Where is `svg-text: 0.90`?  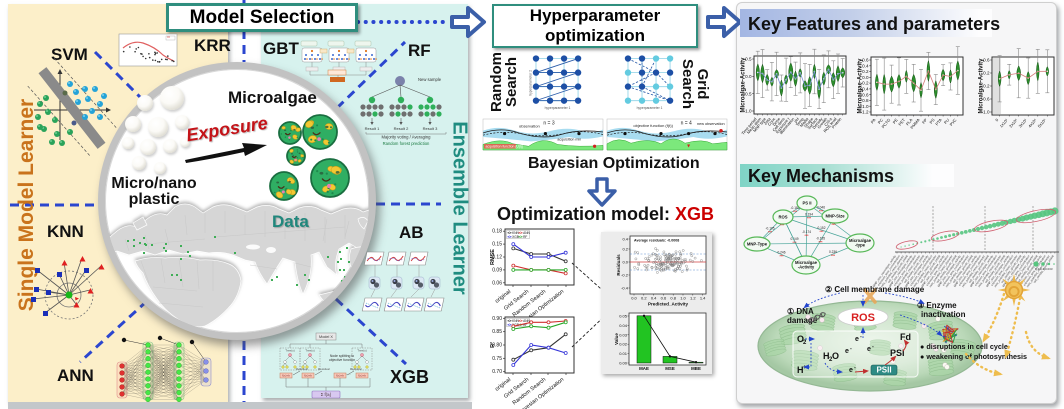 svg-text: 0.90 is located at coordinates (497, 319).